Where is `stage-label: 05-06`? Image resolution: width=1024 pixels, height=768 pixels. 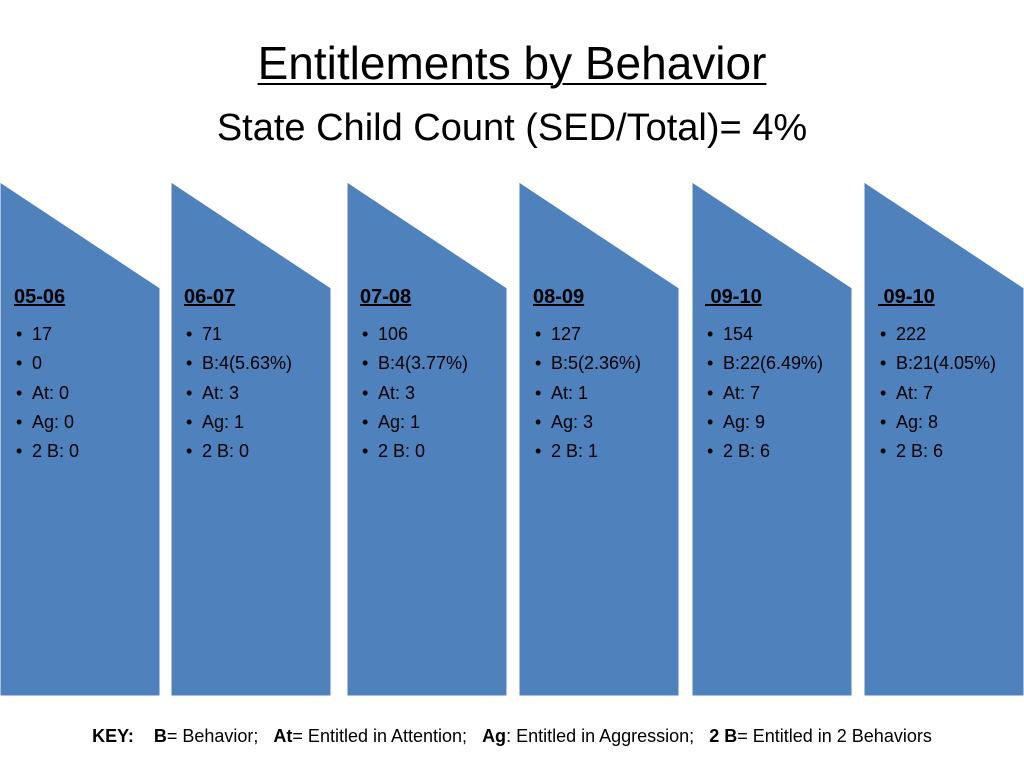 stage-label: 05-06 is located at coordinates (40, 297).